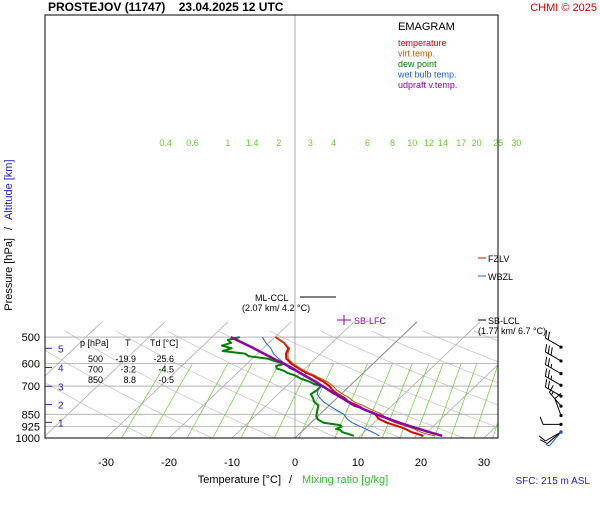 This screenshot has height=505, width=600. What do you see at coordinates (333, 143) in the screenshot?
I see `mixing-ratio-label: 4` at bounding box center [333, 143].